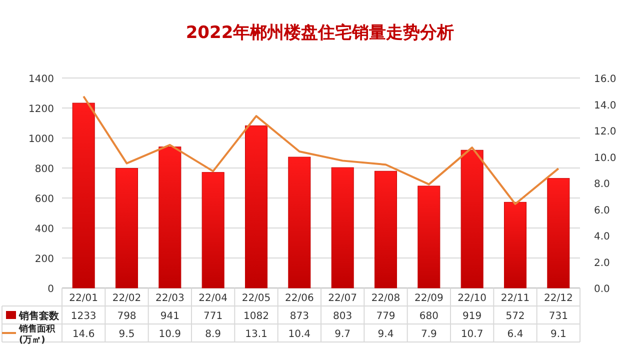 The image size is (640, 347). What do you see at coordinates (605, 106) in the screenshot?
I see `y2-tick-label: 14.0` at bounding box center [605, 106].